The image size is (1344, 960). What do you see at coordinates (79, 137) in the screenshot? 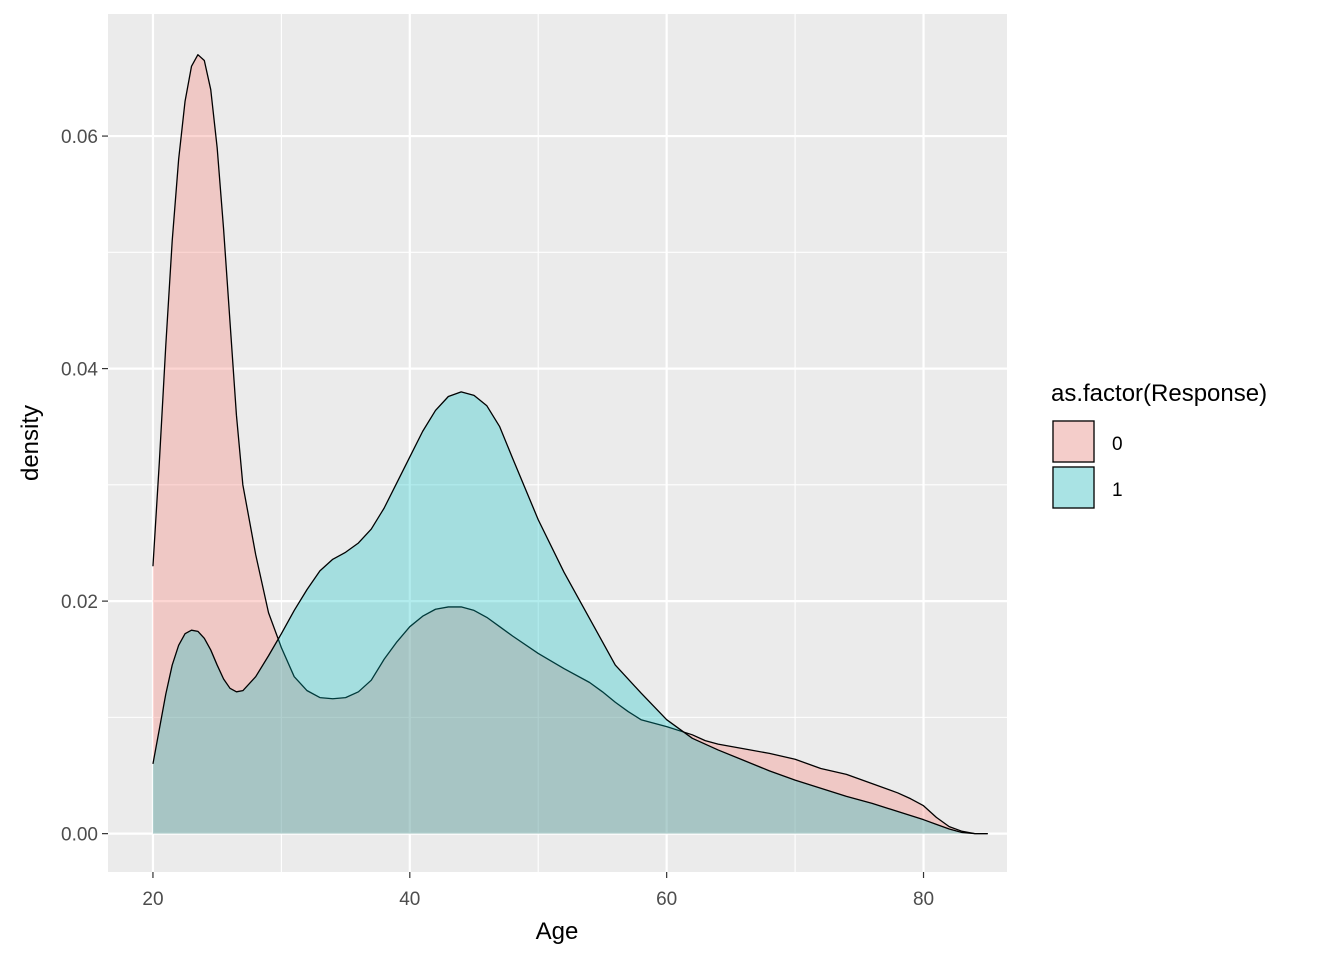
I see `y-tick-label: 0.06` at bounding box center [79, 137].